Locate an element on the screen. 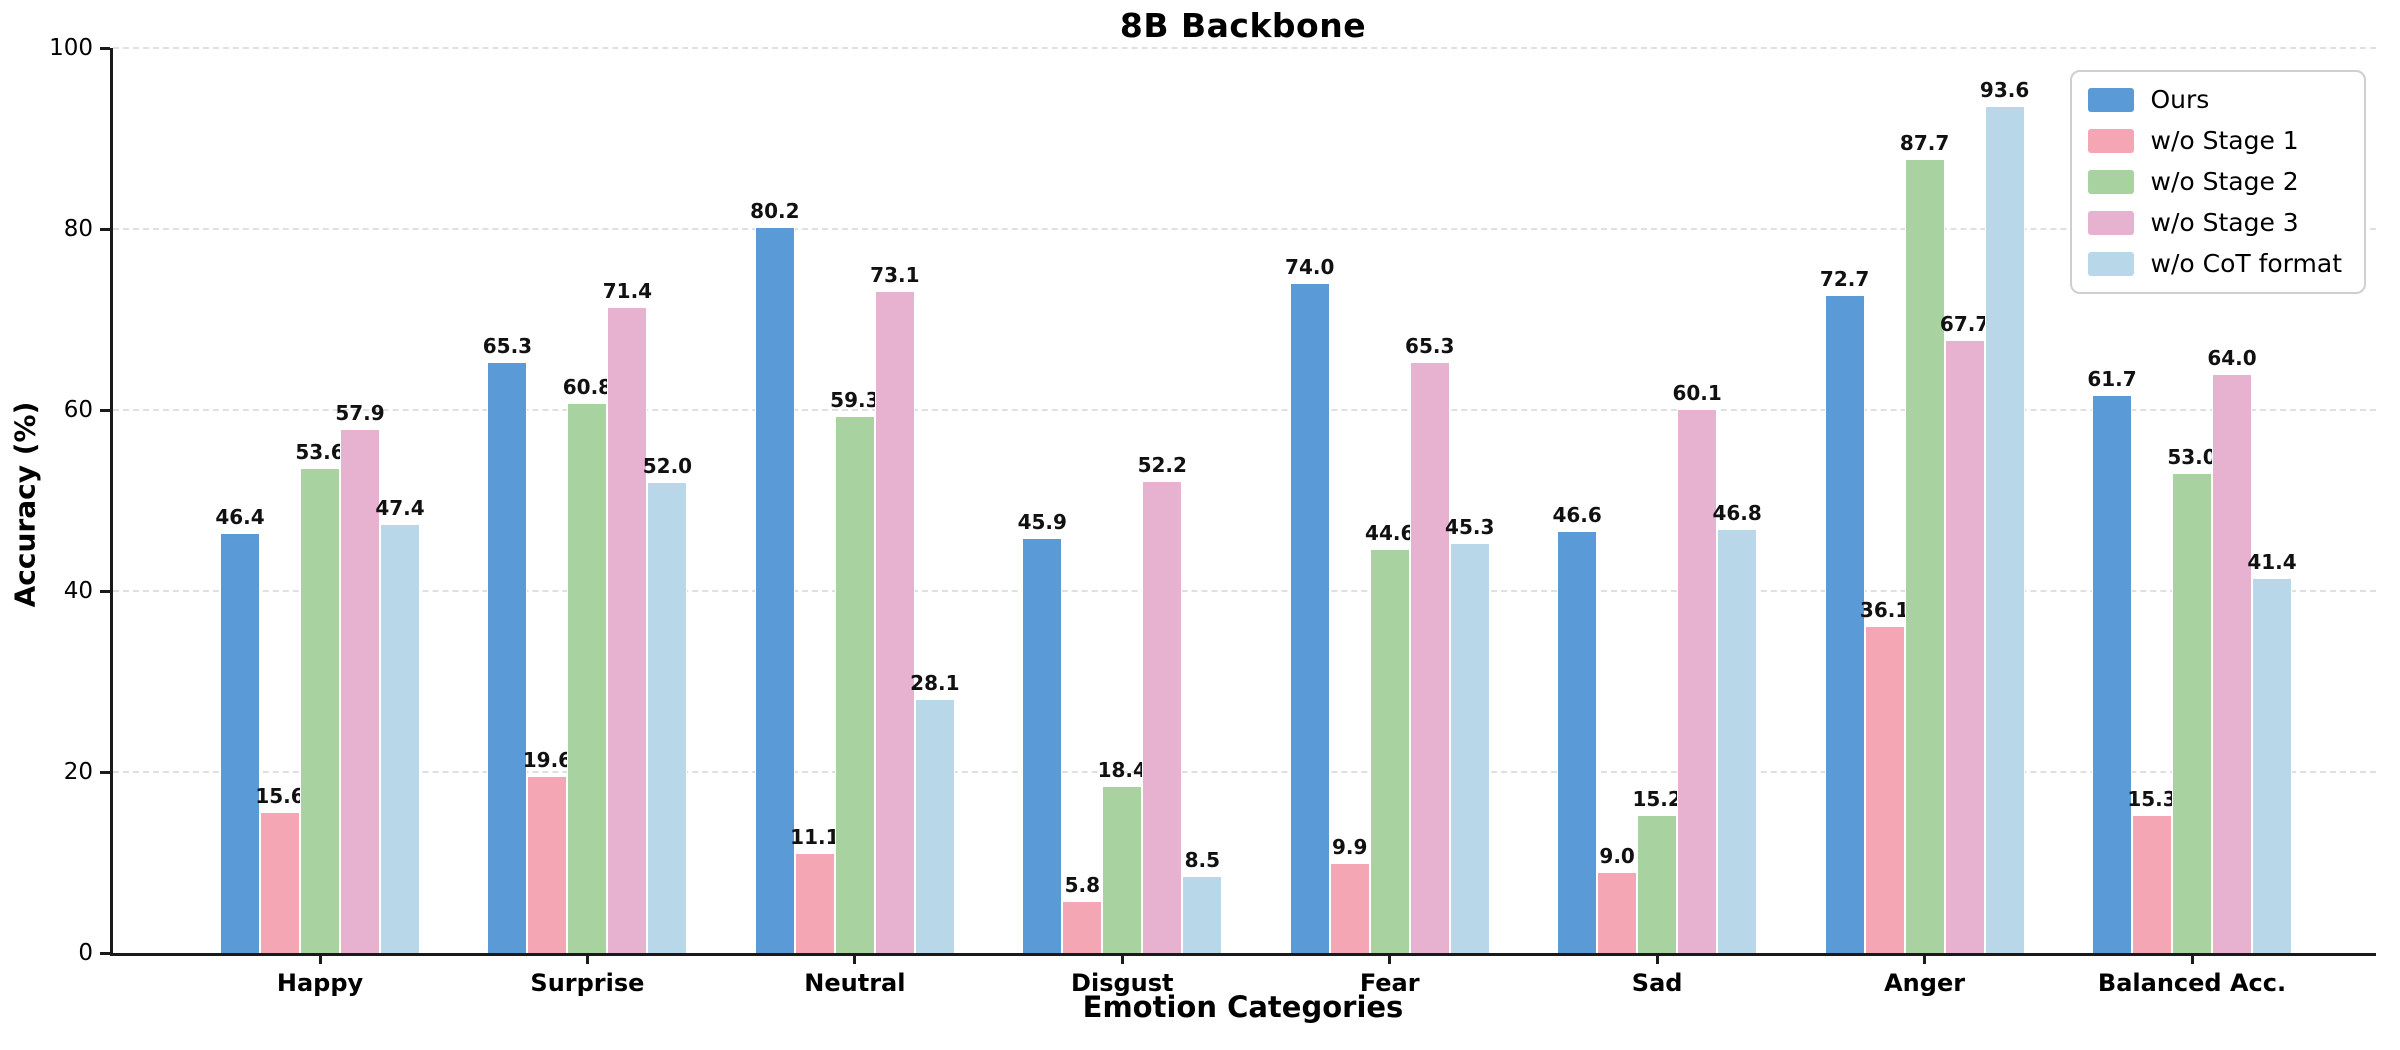  bar-value-label: 57.9 is located at coordinates (360, 413).